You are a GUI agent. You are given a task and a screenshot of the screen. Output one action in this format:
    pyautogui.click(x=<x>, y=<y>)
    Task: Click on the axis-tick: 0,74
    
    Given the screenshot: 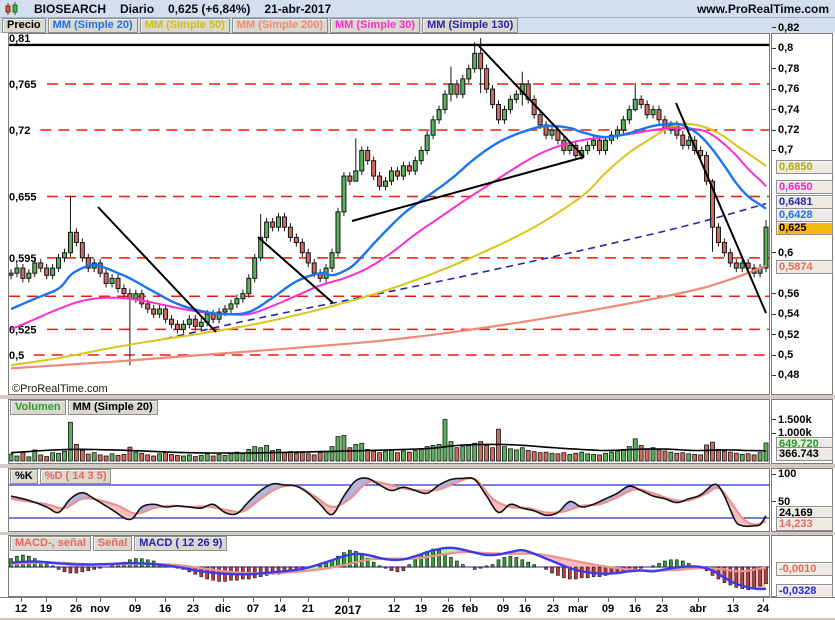 What is the action you would take?
    pyautogui.click(x=785, y=110)
    